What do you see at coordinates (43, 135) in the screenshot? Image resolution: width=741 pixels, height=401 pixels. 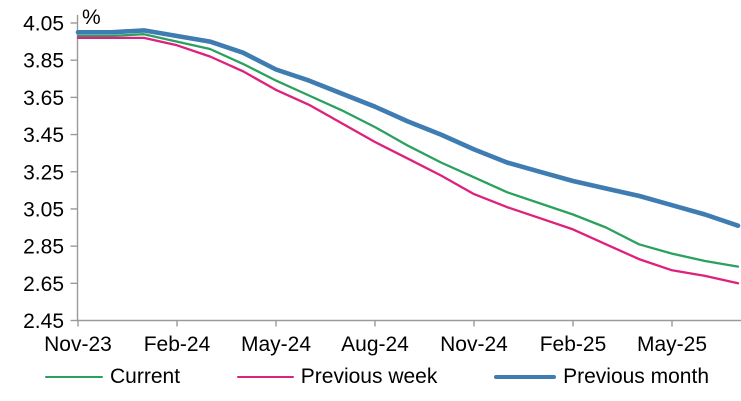 I see `y-tick-label: 3.45` at bounding box center [43, 135].